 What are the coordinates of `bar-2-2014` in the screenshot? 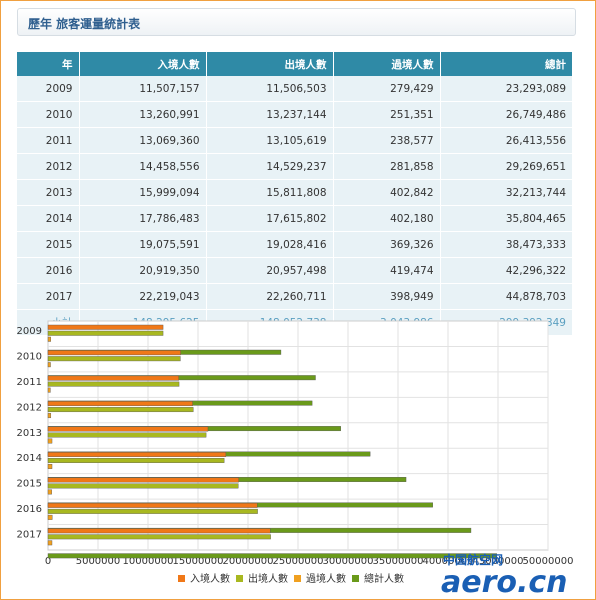 It's located at (136, 460).